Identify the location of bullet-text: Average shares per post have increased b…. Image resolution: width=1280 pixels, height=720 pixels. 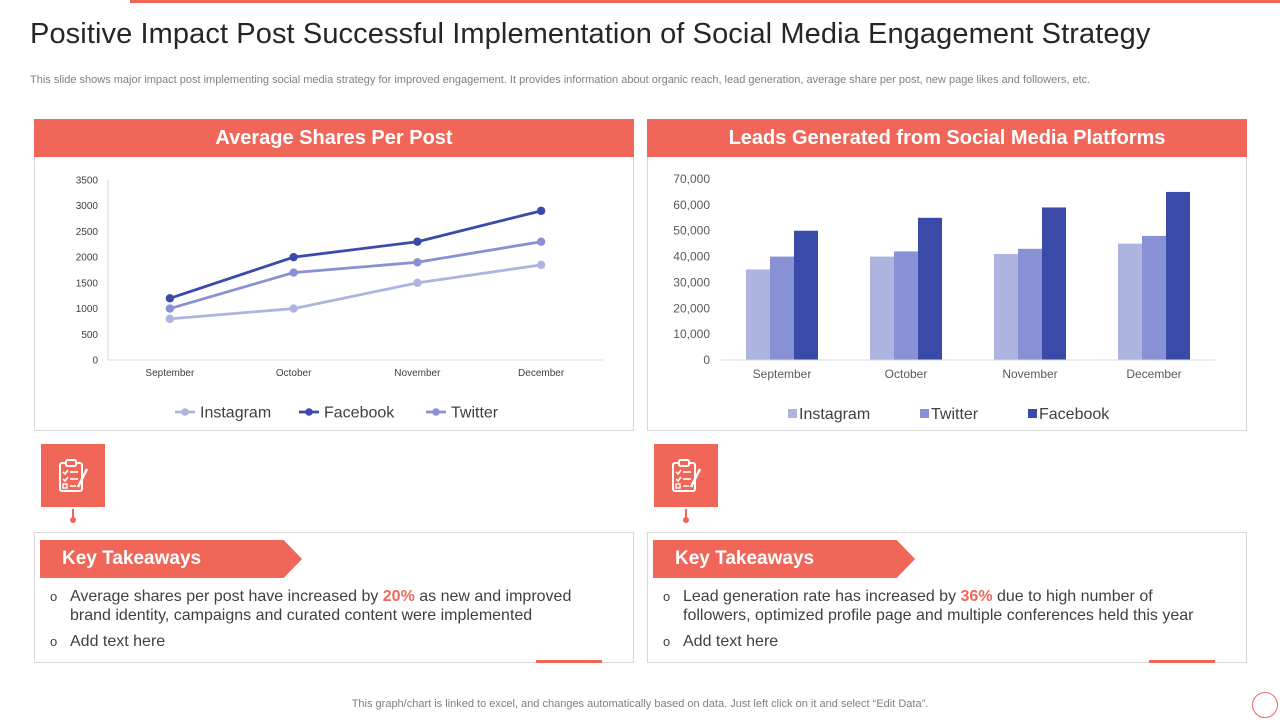
(226, 596).